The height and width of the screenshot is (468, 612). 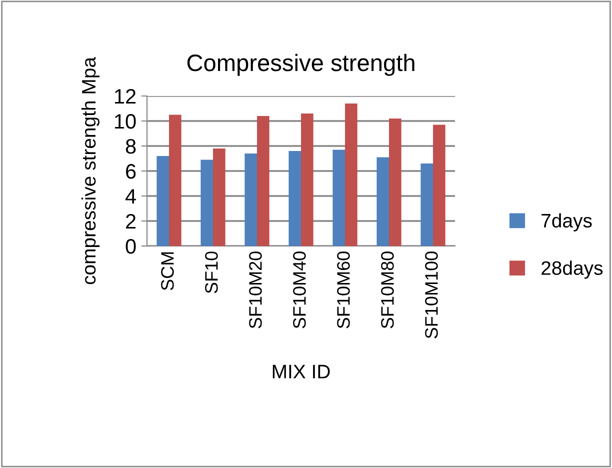 I want to click on x-tick-label: SF10M100, so click(x=431, y=295).